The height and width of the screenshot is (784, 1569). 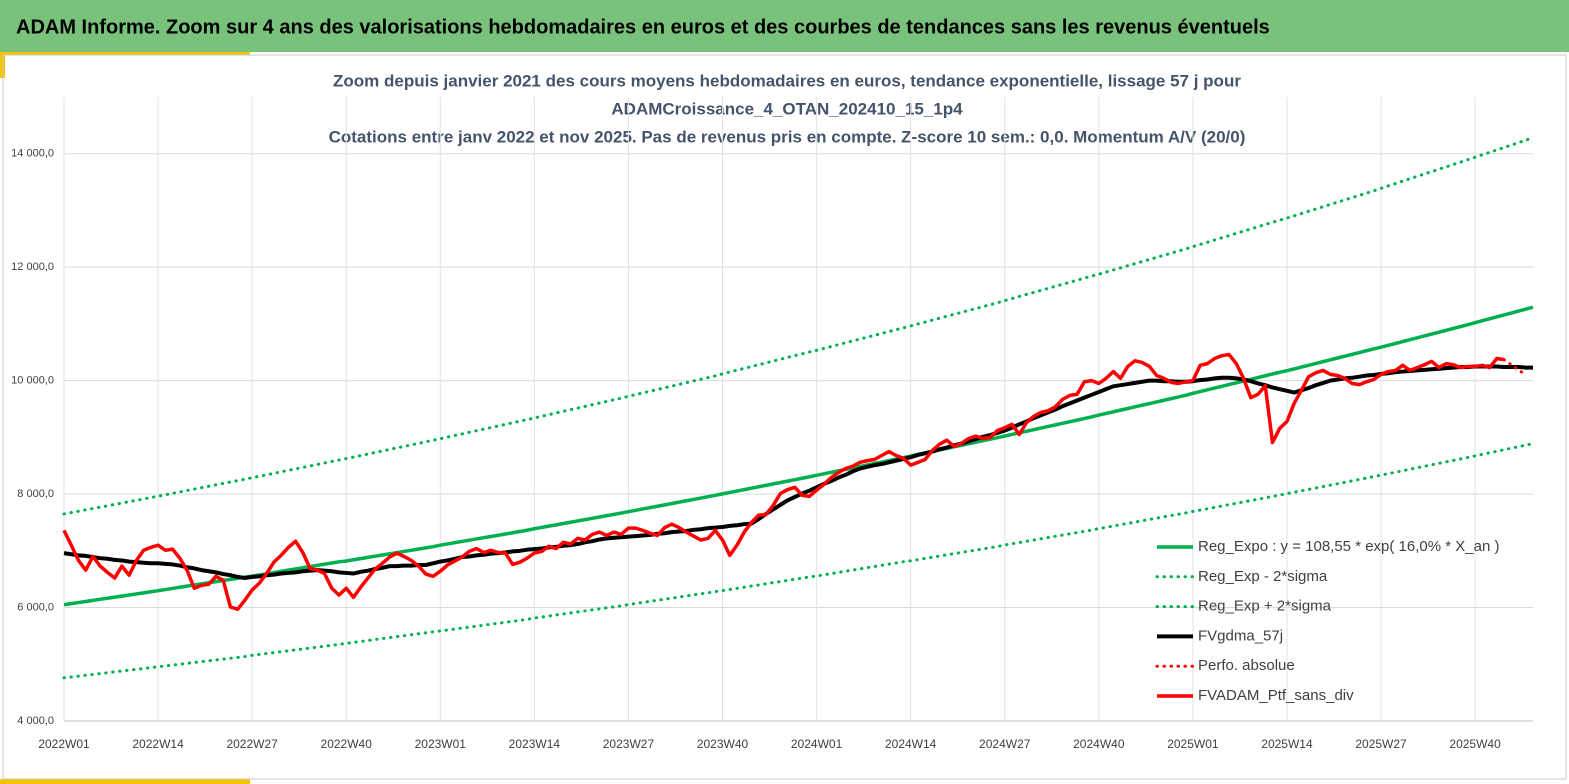 I want to click on legend-label: Perfo. absolue, so click(x=1246, y=665).